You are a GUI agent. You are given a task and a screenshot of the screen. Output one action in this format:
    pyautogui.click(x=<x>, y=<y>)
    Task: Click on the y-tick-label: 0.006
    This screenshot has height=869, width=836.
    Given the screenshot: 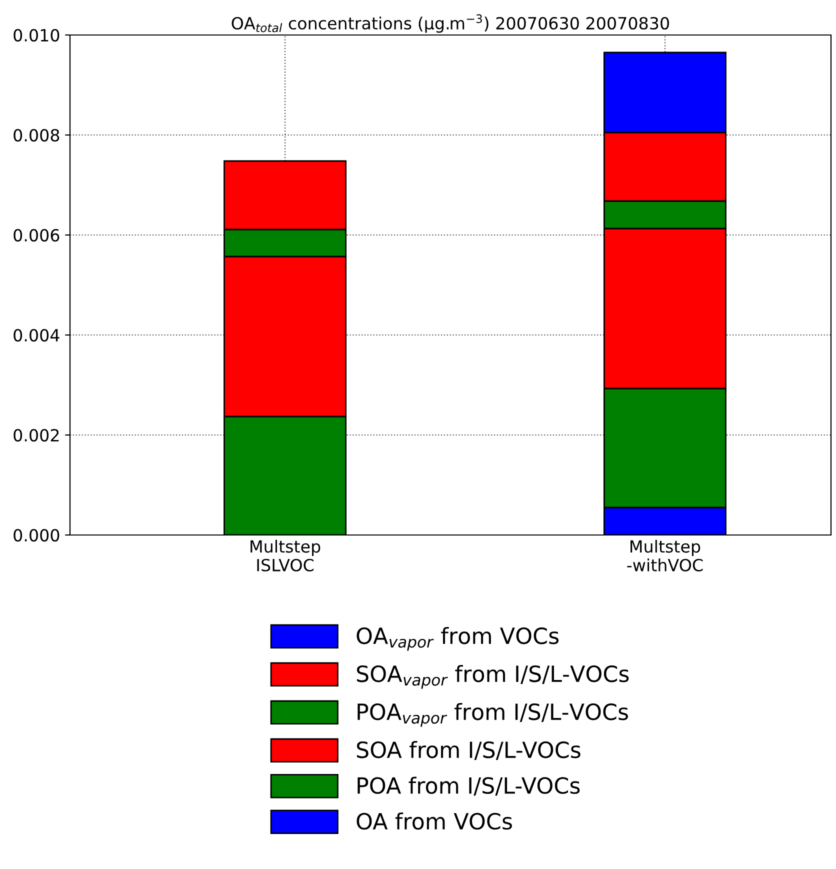 What is the action you would take?
    pyautogui.click(x=37, y=235)
    